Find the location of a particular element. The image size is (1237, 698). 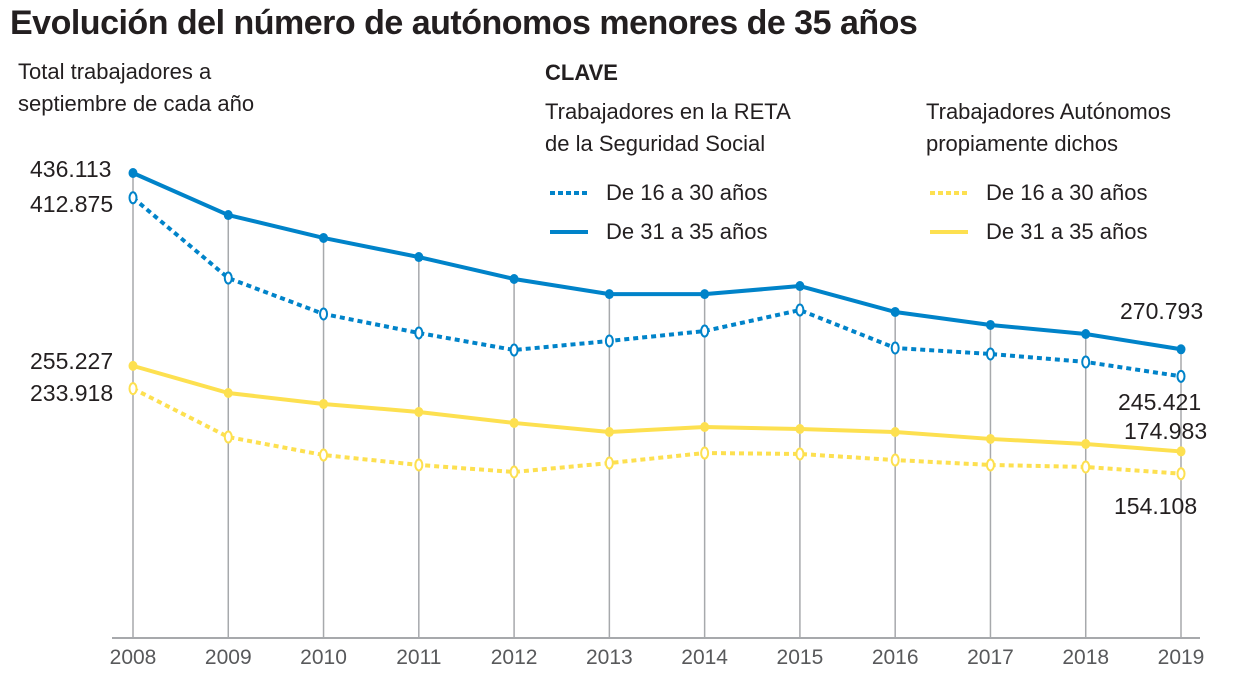

data-point-autonomos-31-35-2009 is located at coordinates (228, 392).